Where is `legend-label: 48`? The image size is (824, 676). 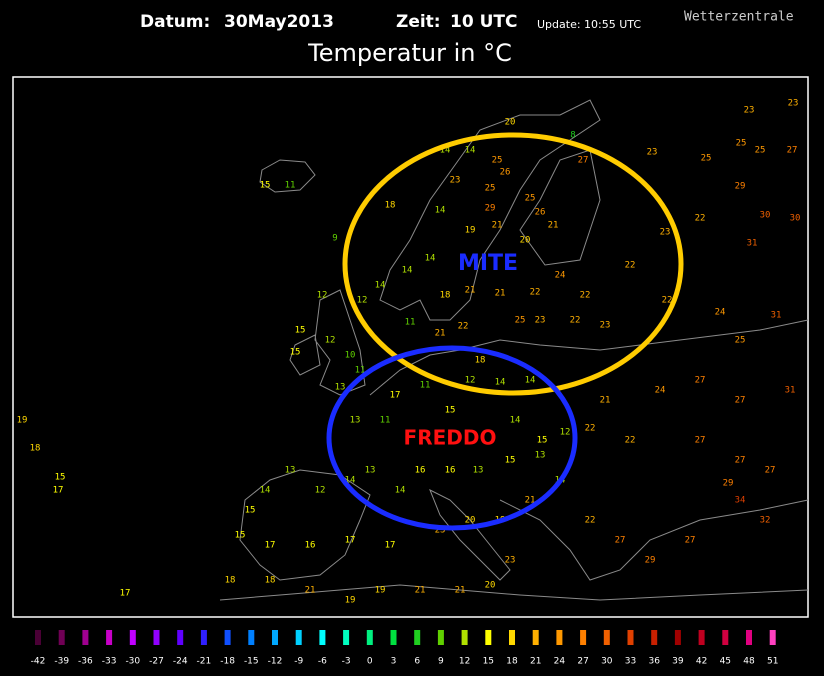
legend-label: 48 is located at coordinates (749, 662).